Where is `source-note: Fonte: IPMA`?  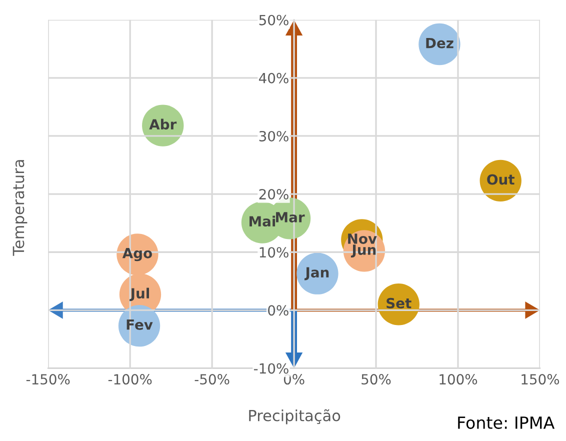
source-note: Fonte: IPMA is located at coordinates (506, 422).